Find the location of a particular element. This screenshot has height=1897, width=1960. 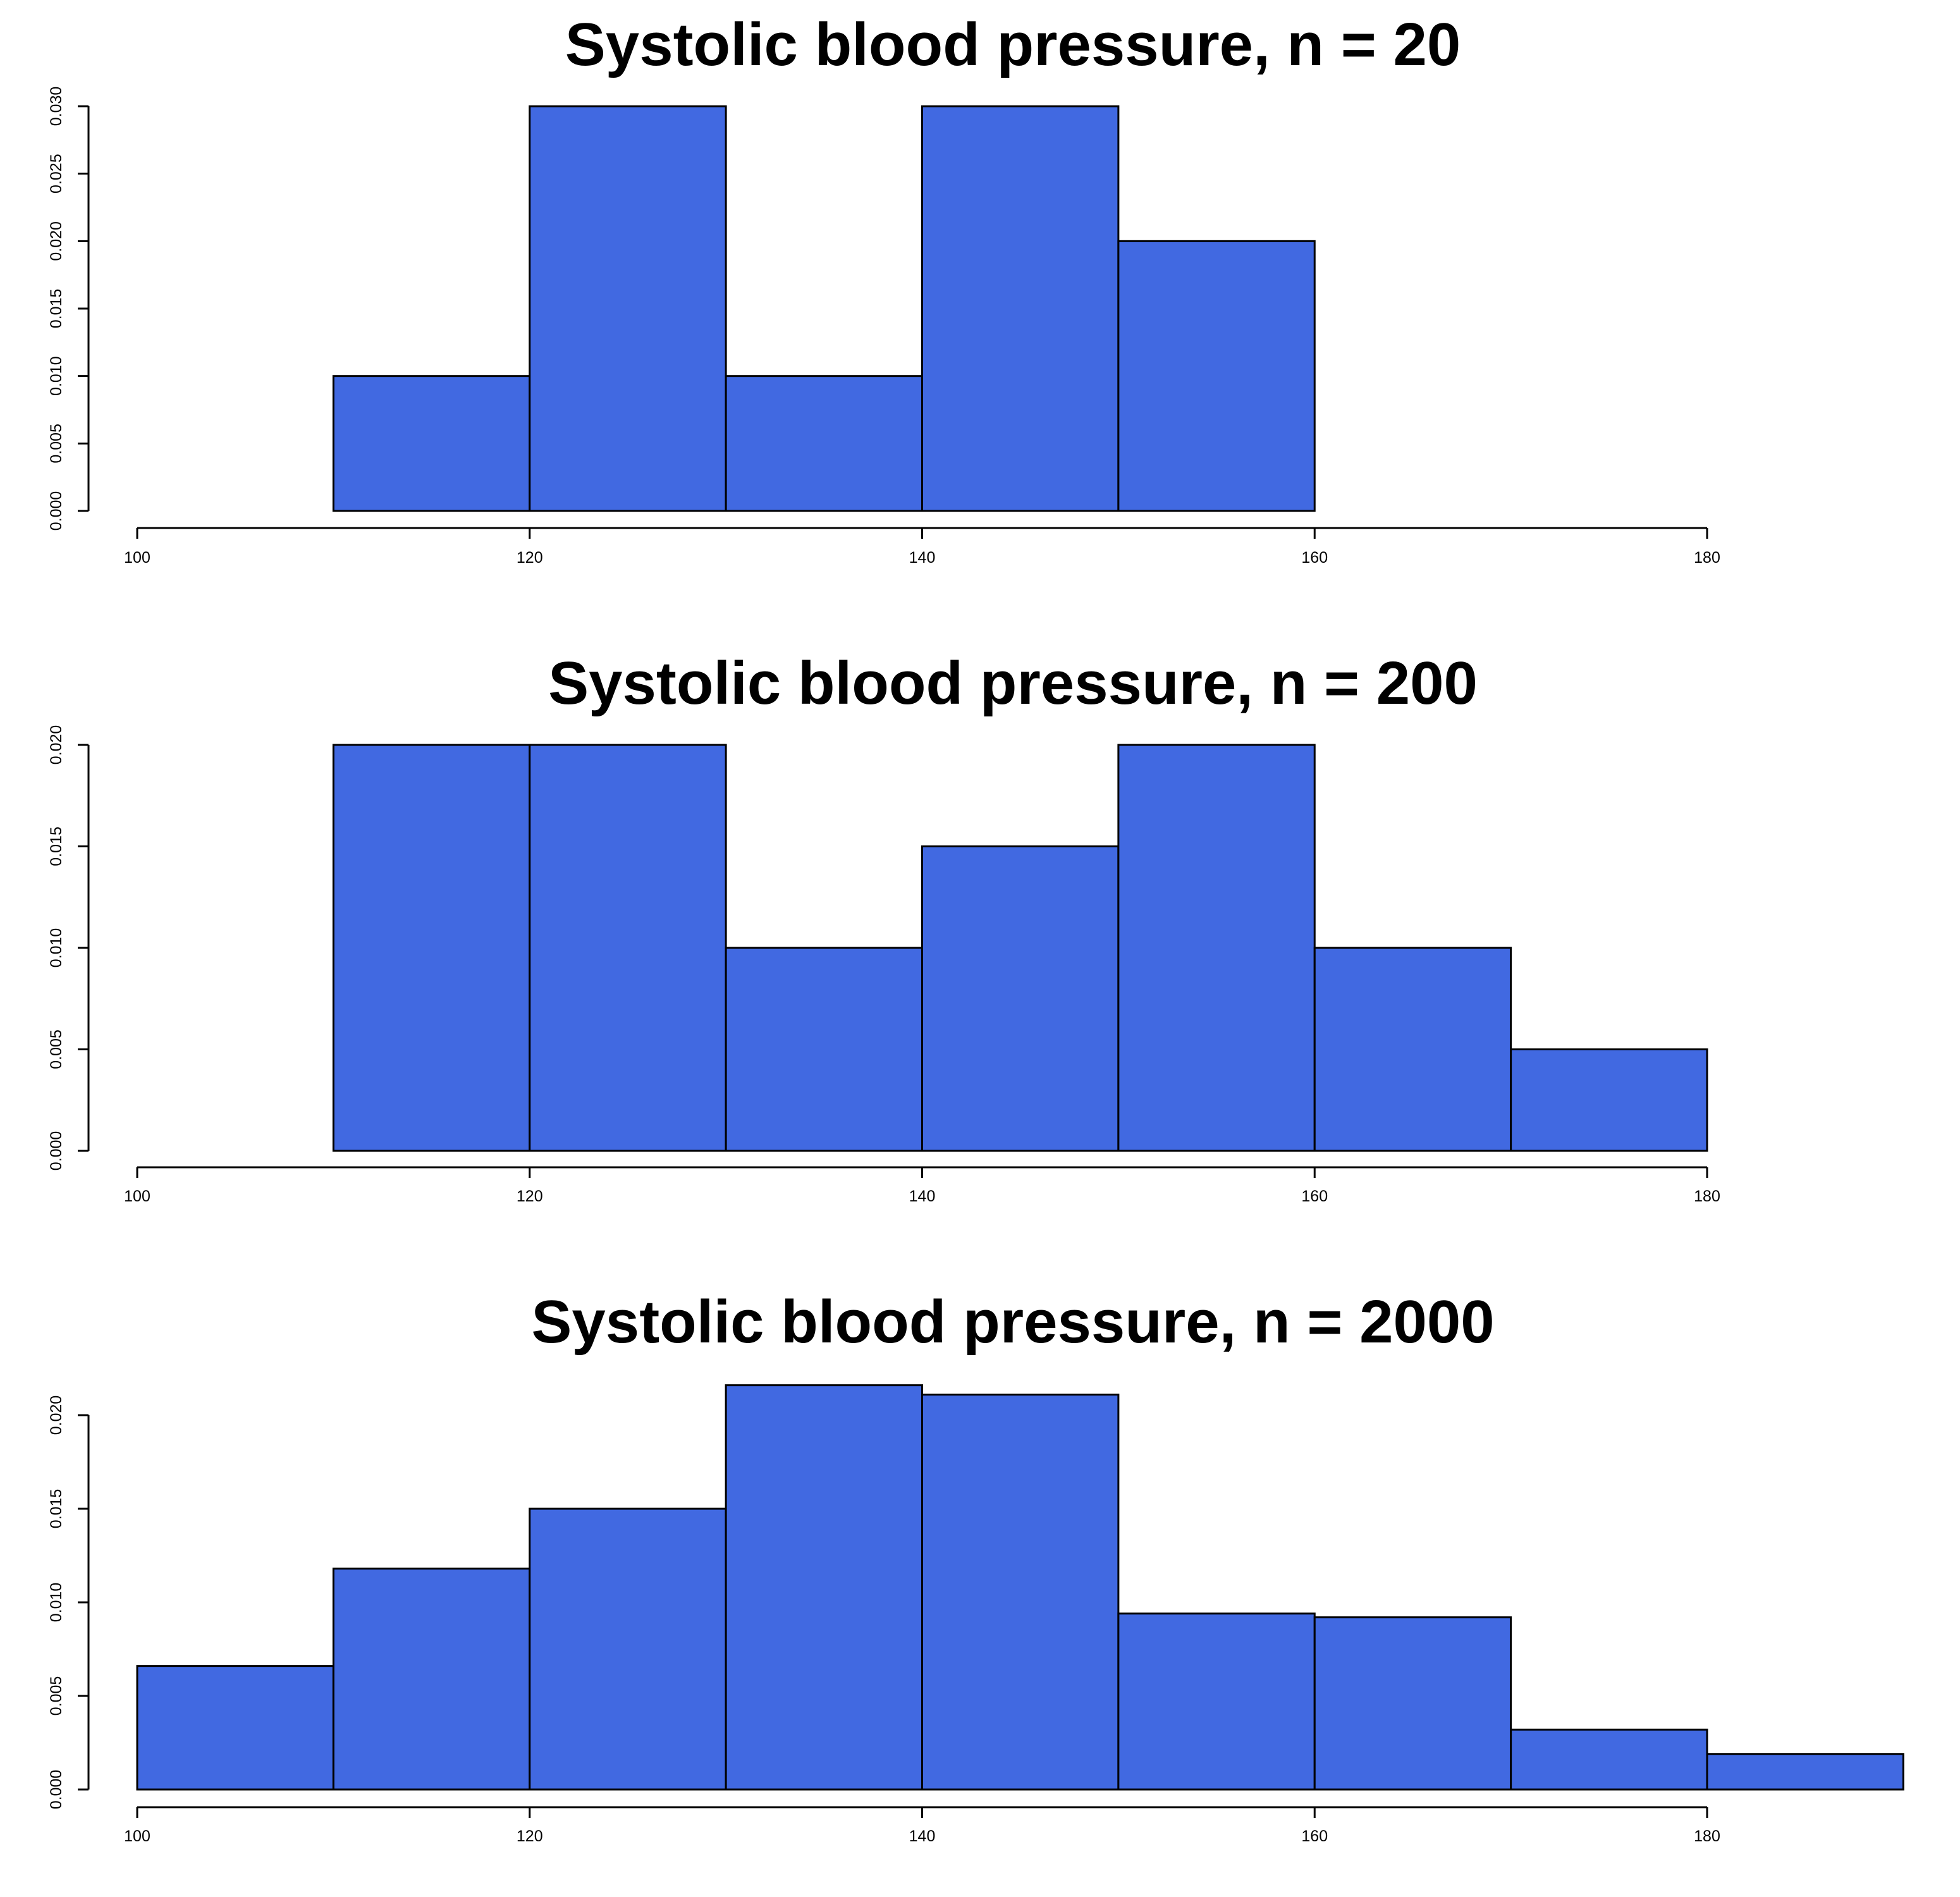

x-tick-label-n2000-120: 120 is located at coordinates (530, 1836).